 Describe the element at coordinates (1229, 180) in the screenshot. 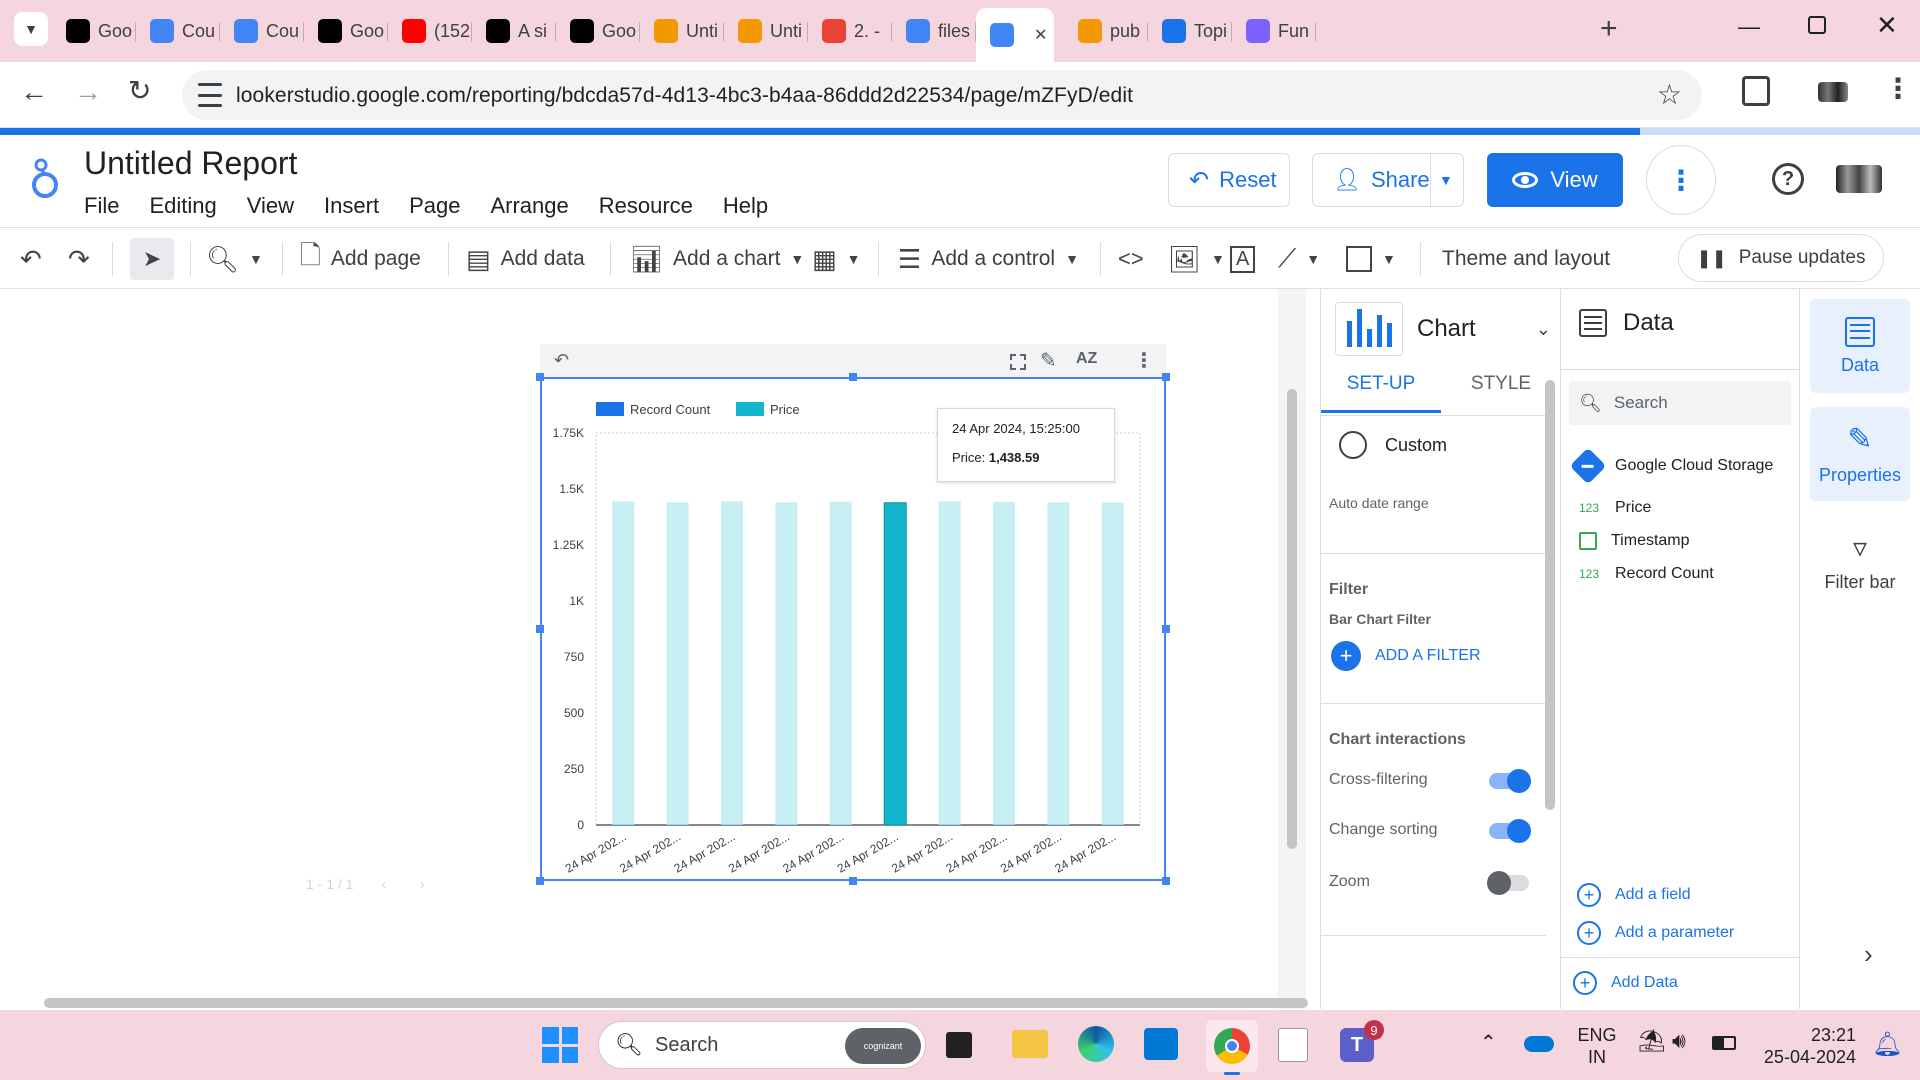

I see `reset-button: ↶ Reset` at that location.